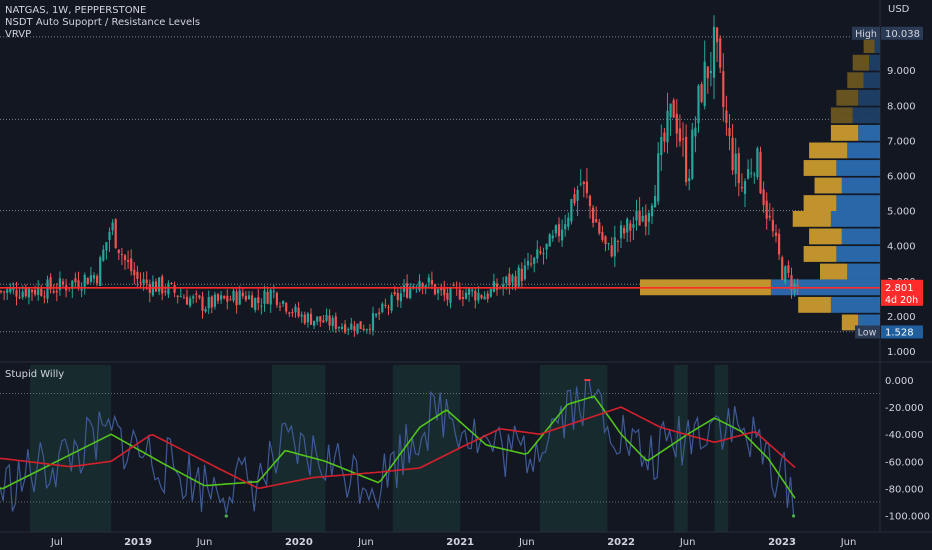 The width and height of the screenshot is (932, 550). Describe the element at coordinates (103, 22) in the screenshot. I see `indicator-nsdt-label: NSDT Auto Supoprt / Resistance Levels` at that location.